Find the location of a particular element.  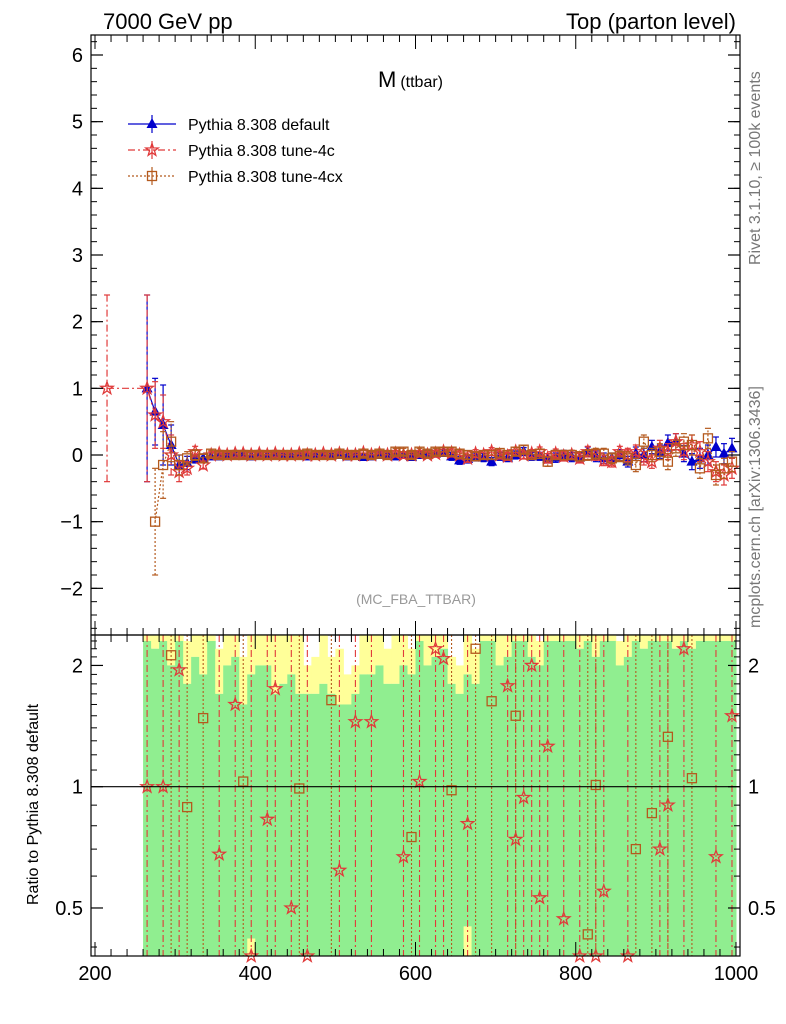

ratio-y-tick-label-right: 2 is located at coordinates (753, 666).